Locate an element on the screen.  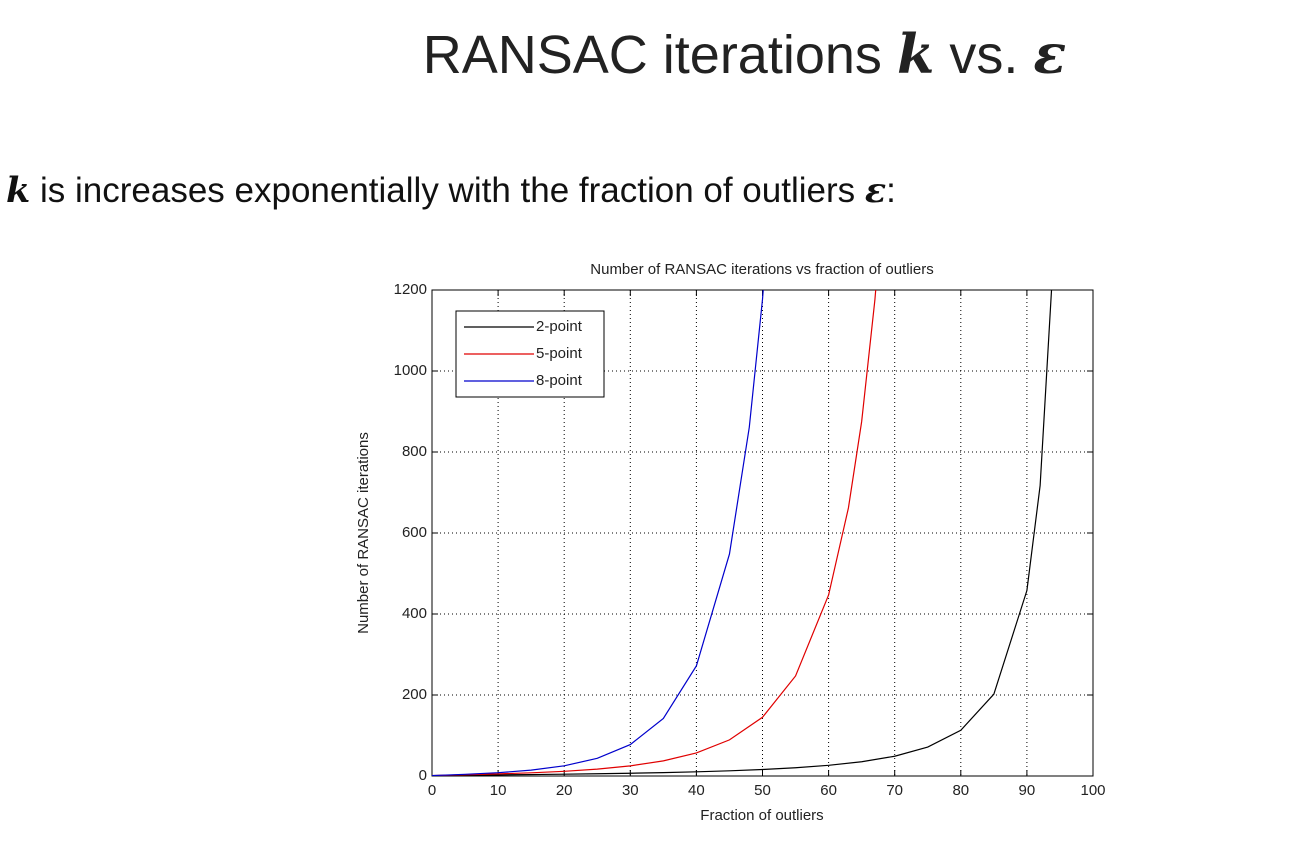
title-vs: vs. is located at coordinates (984, 55).